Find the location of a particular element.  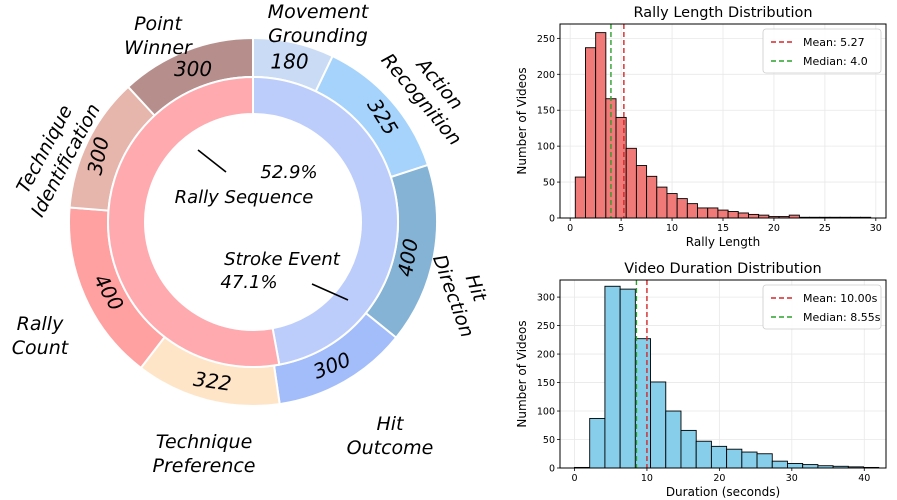

outer-label-line: Grounding is located at coordinates (318, 36).